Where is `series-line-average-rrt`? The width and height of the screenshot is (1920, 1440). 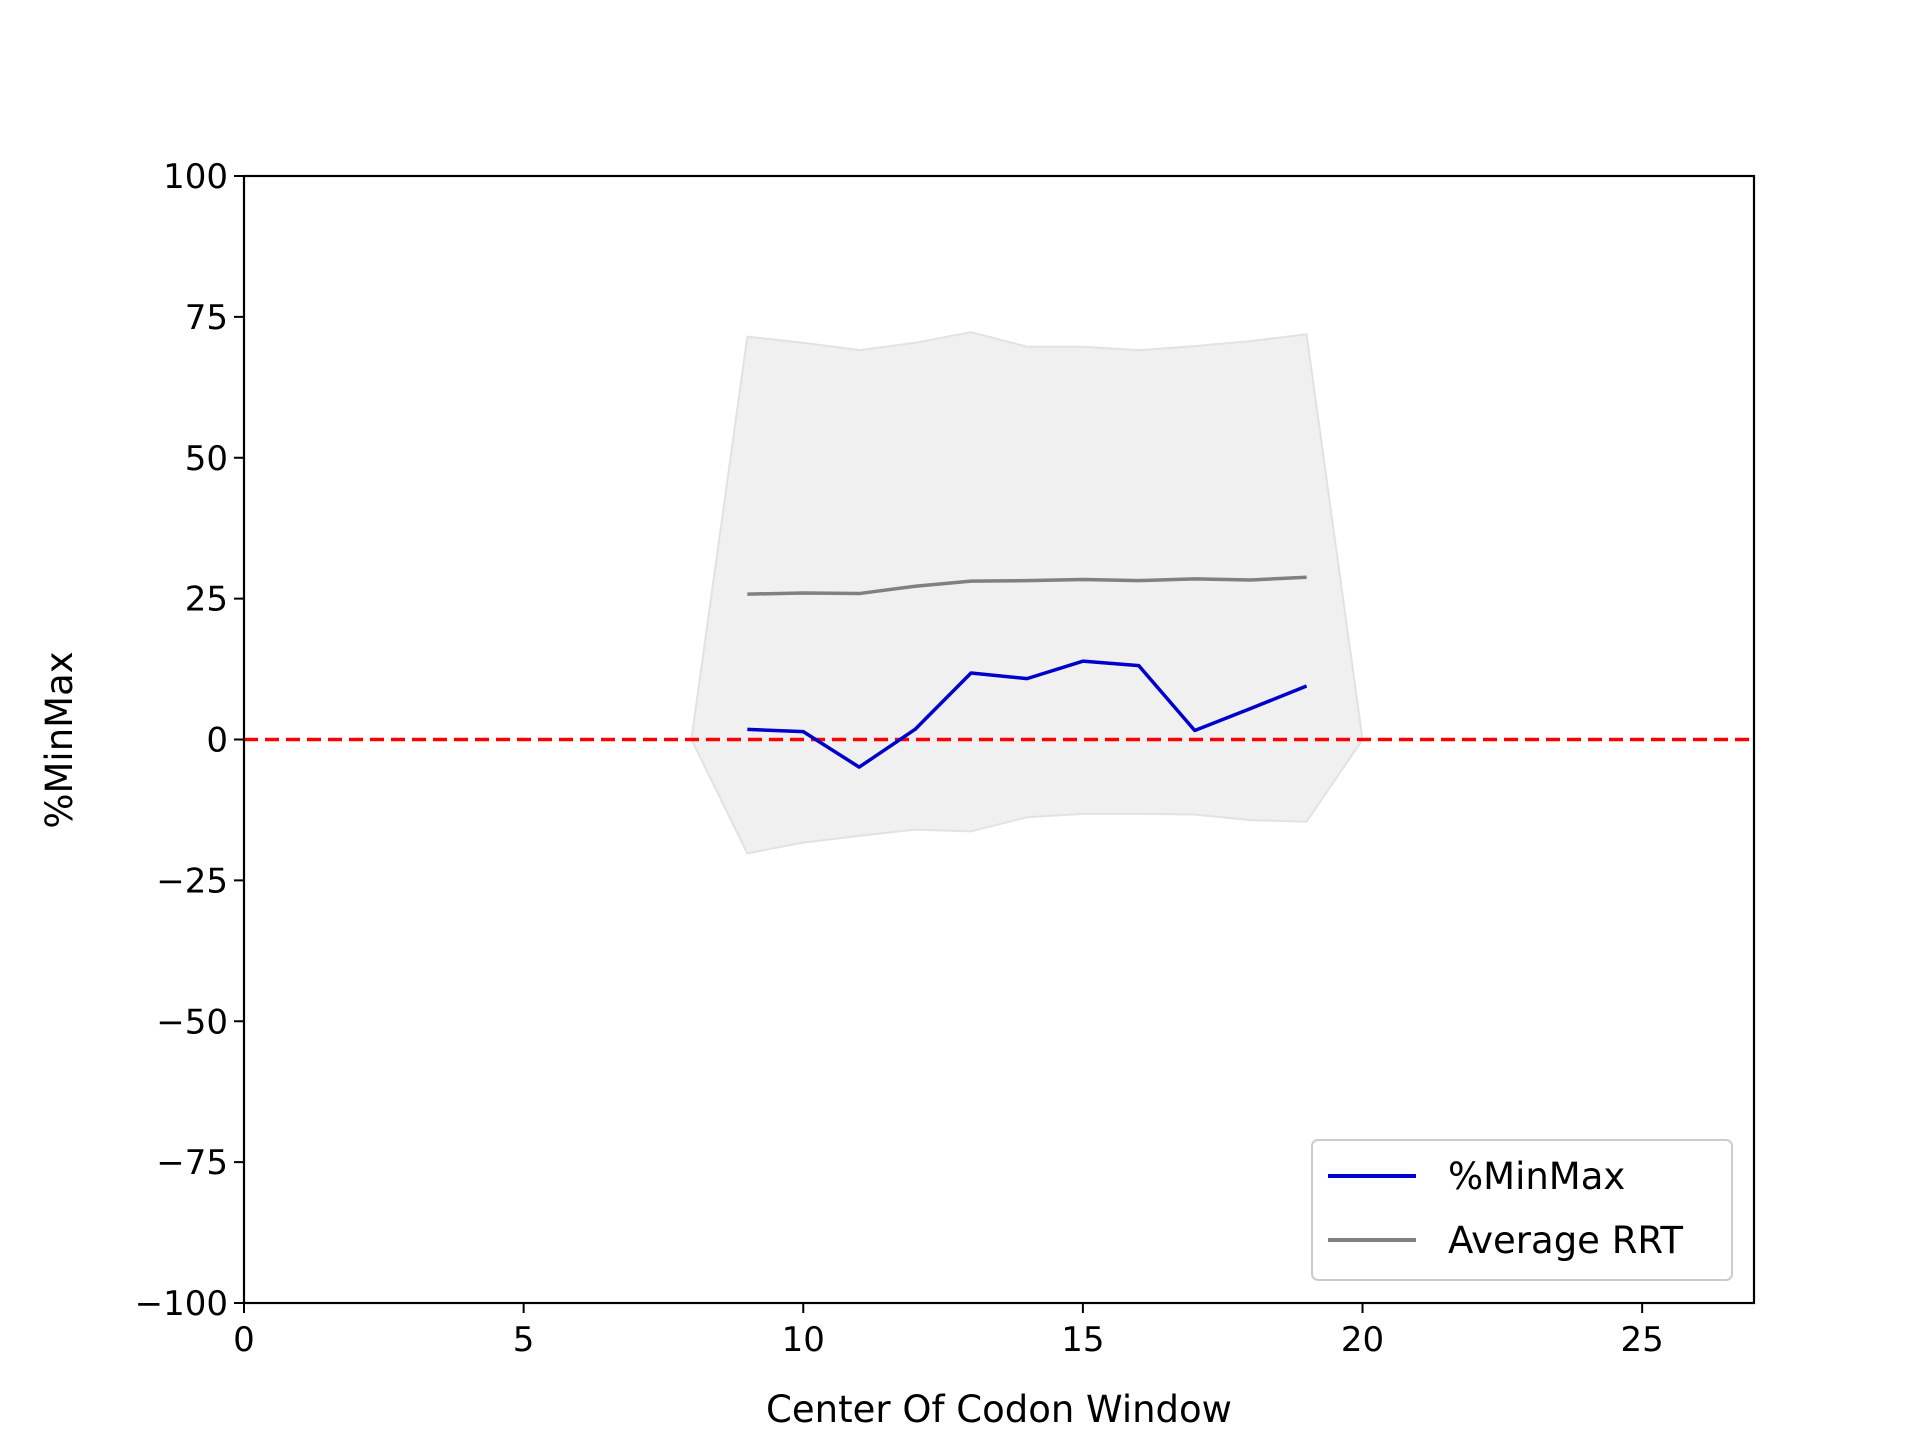 series-line-average-rrt is located at coordinates (1027, 585).